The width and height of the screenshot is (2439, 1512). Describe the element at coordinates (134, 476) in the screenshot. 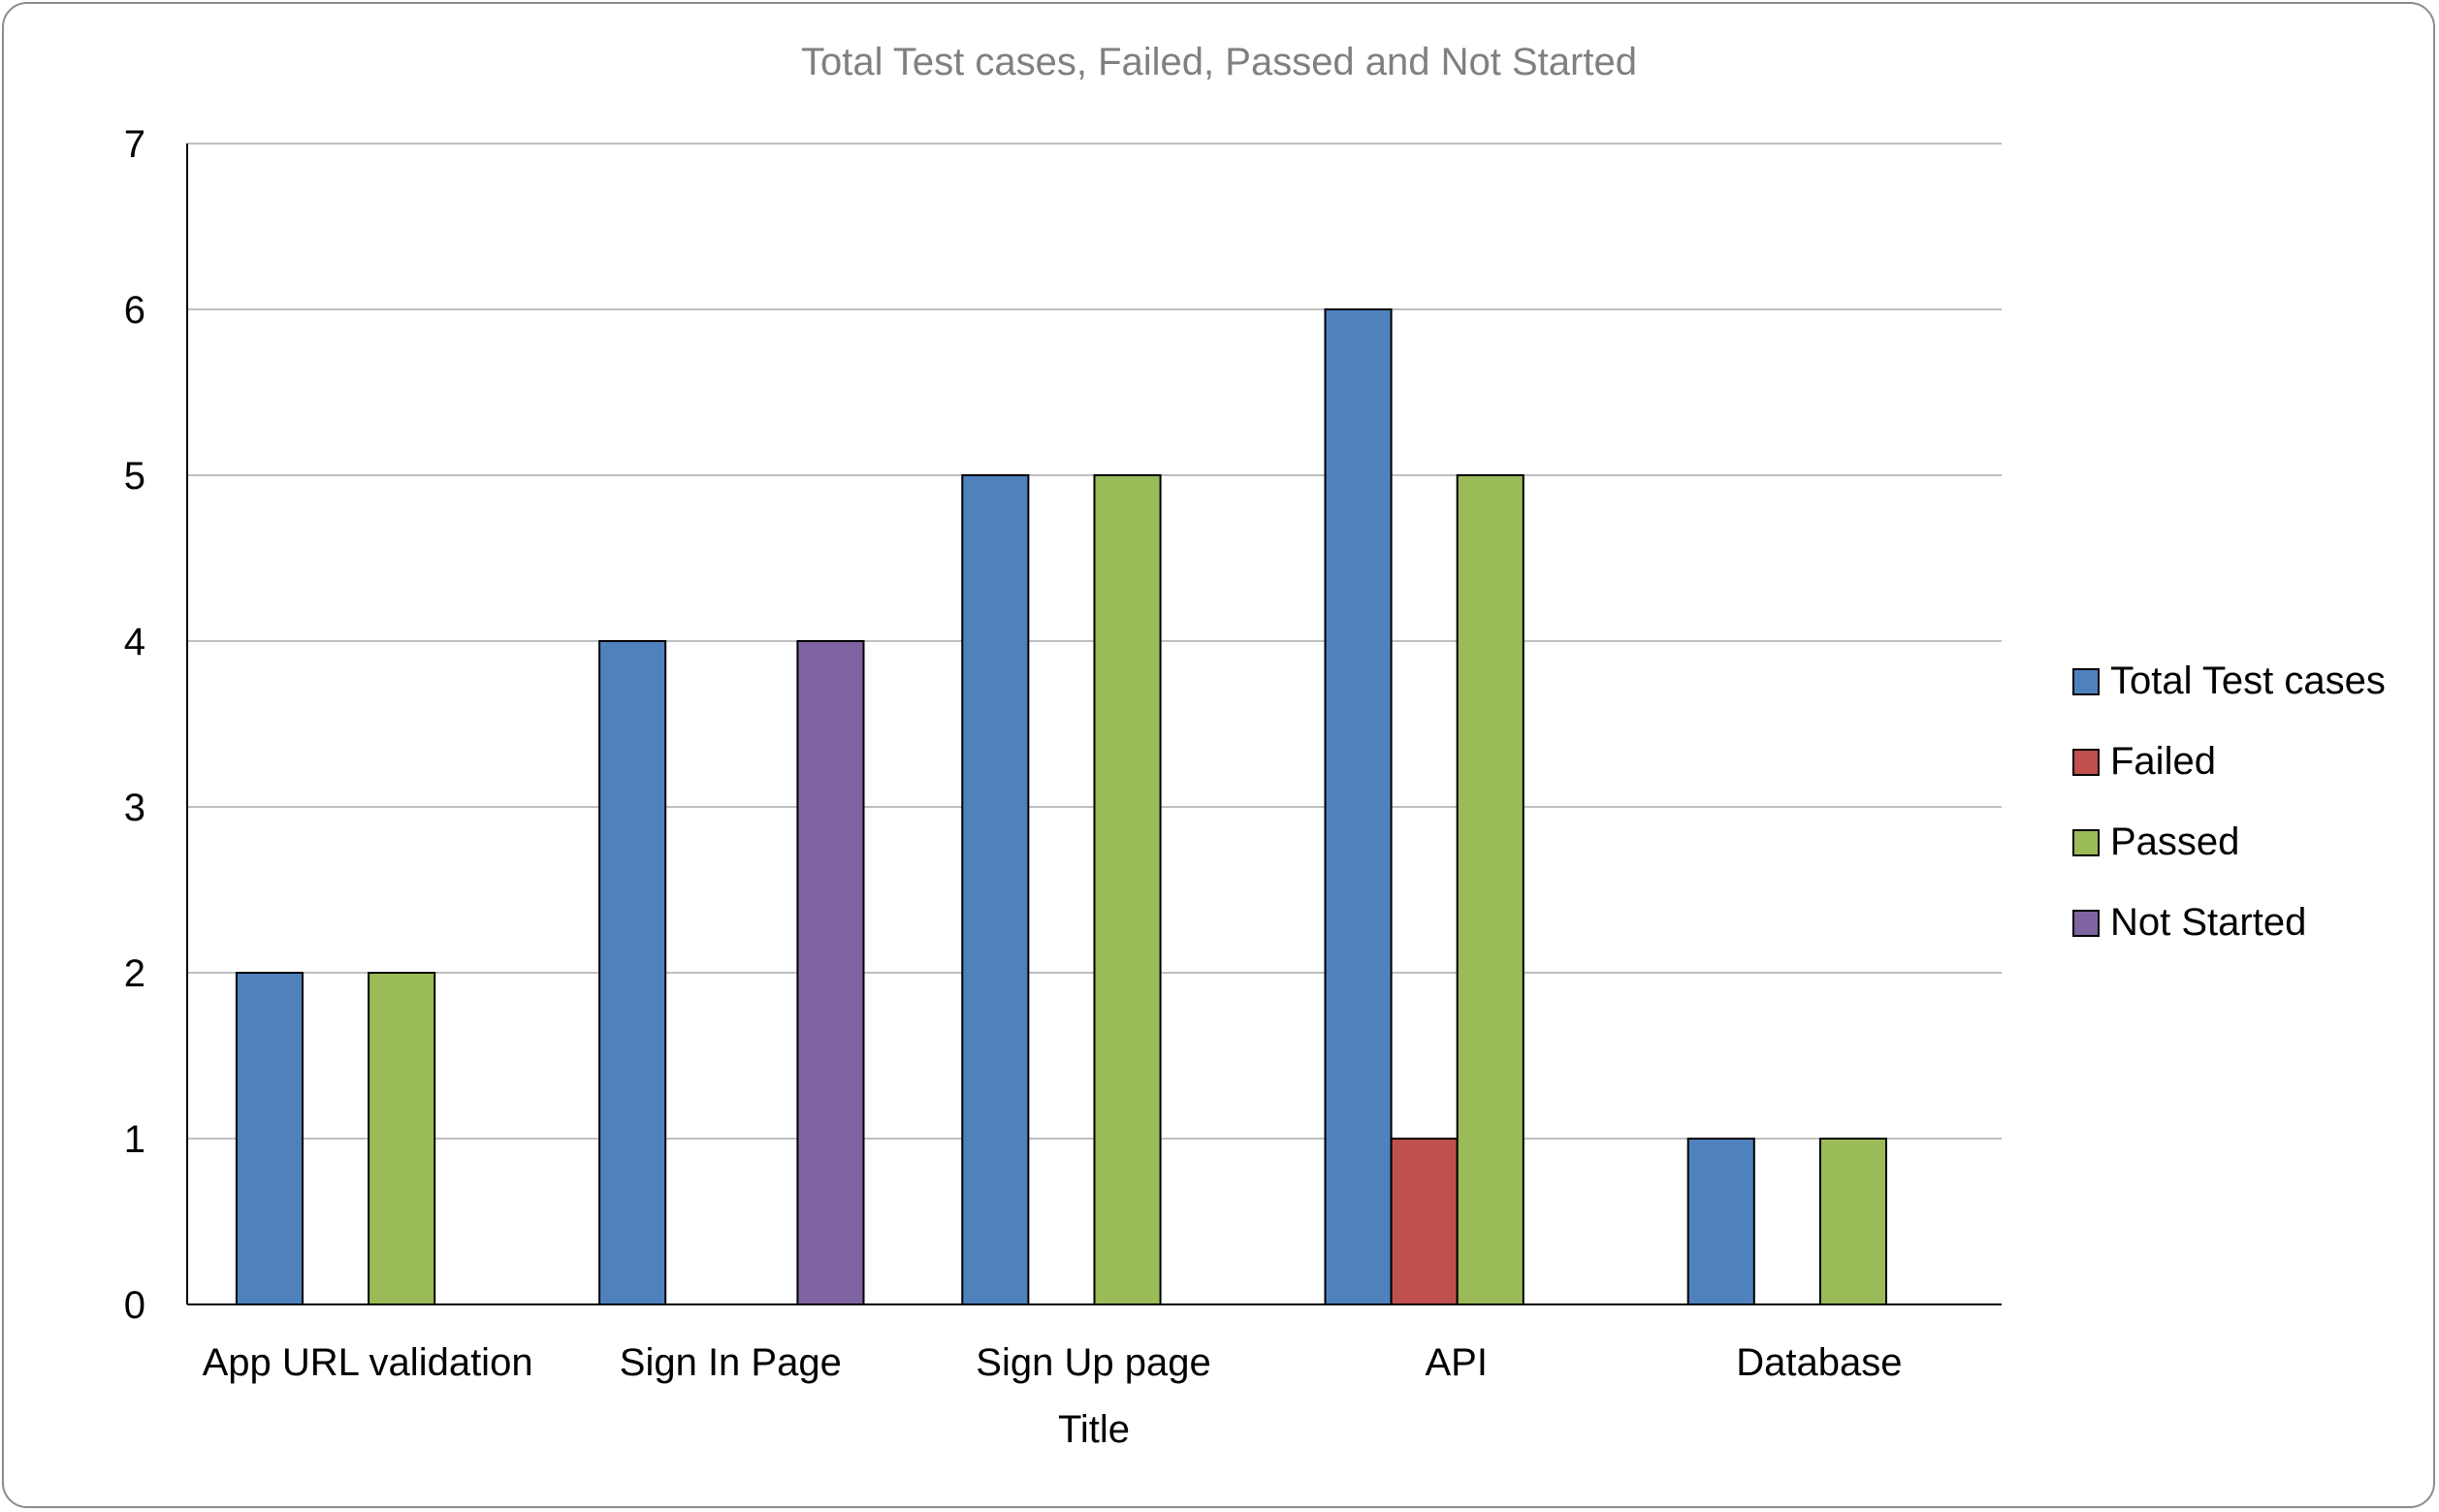

I see `y-tick-label: 5` at that location.